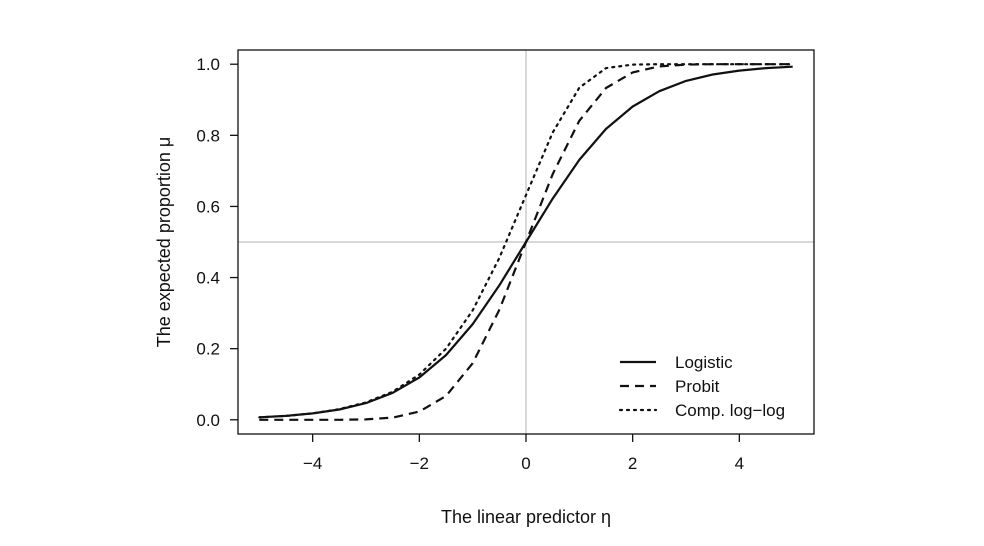 This screenshot has width=984, height=546. Describe the element at coordinates (208, 135) in the screenshot. I see `y-tick-label: 0.8` at that location.